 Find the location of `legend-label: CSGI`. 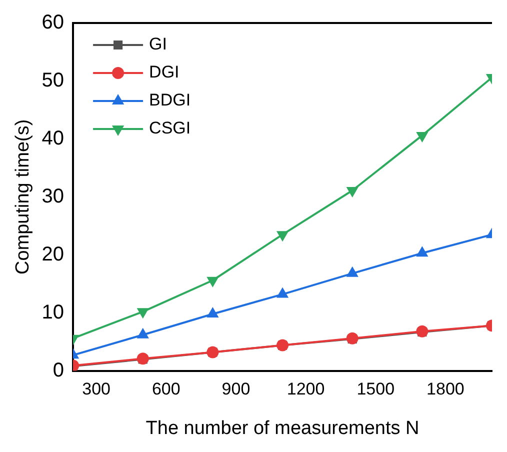

legend-label: CSGI is located at coordinates (170, 128).